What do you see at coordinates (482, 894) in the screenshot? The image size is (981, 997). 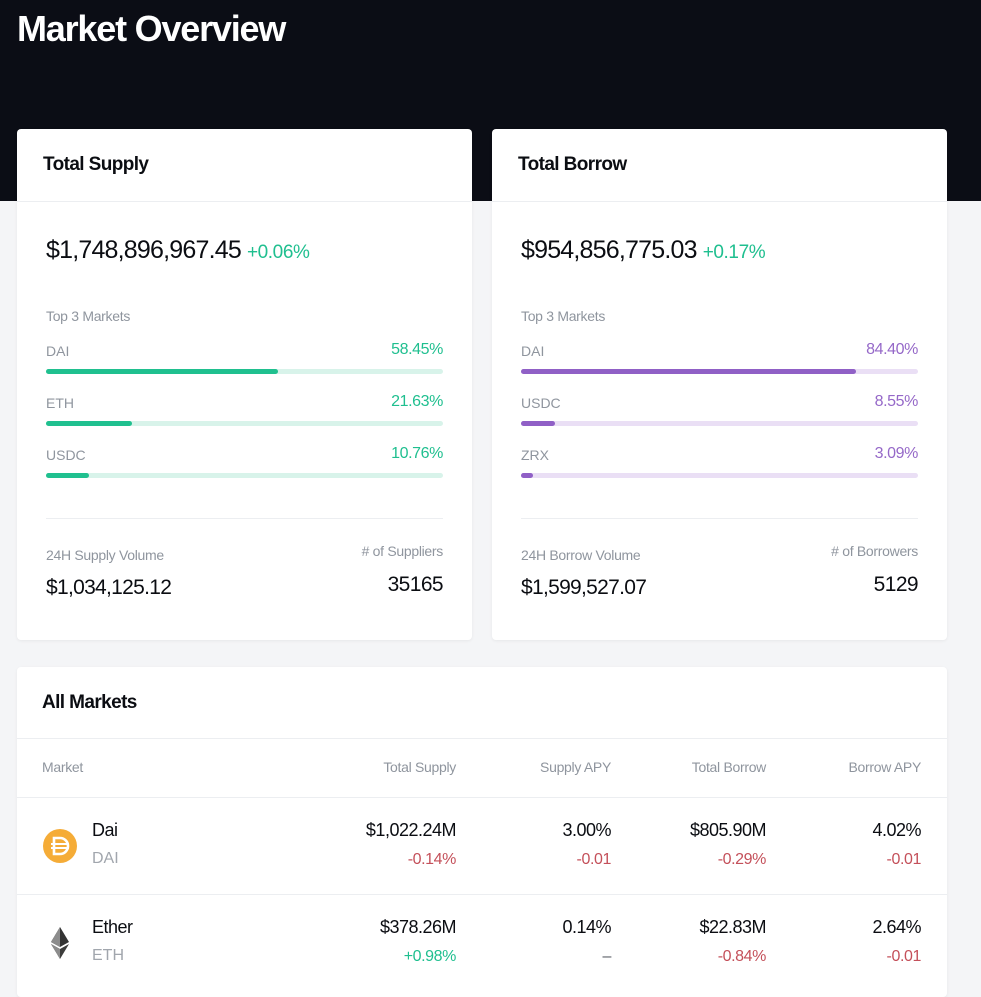 I see `row-divider` at bounding box center [482, 894].